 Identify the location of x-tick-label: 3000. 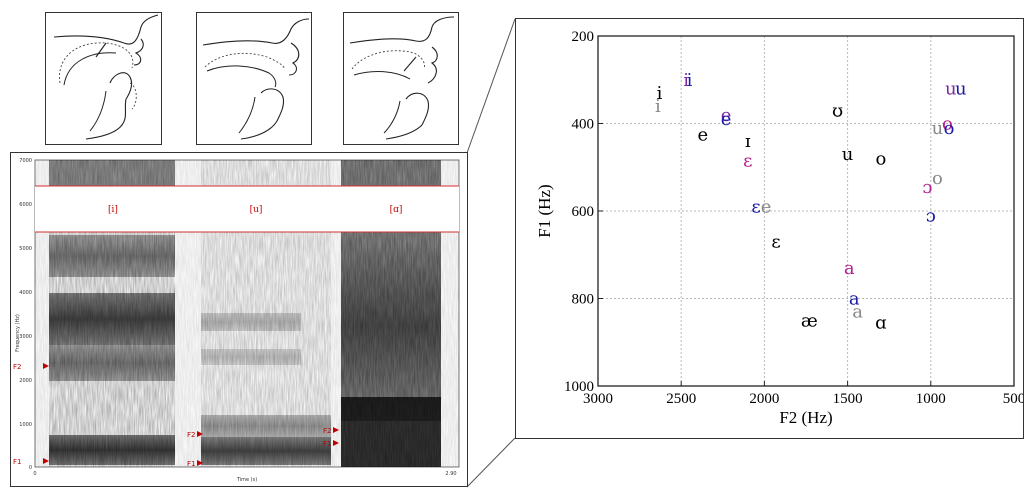
(598, 399).